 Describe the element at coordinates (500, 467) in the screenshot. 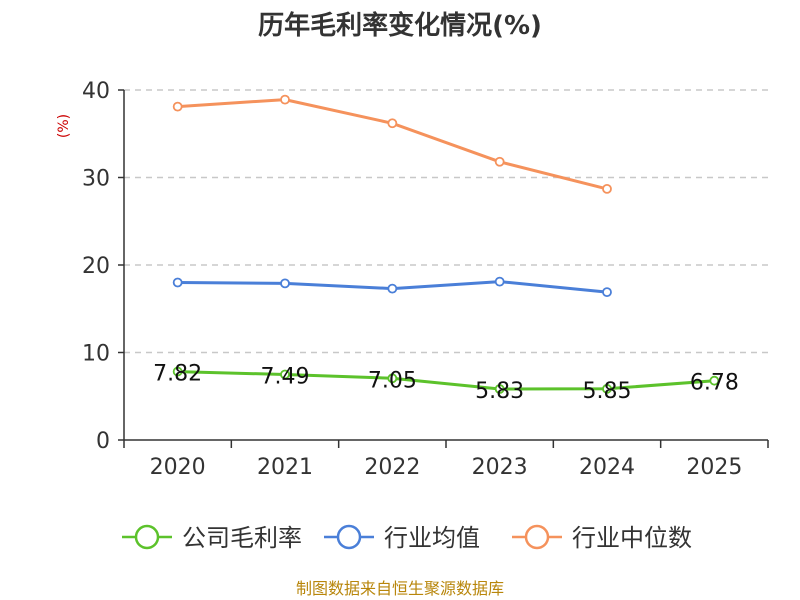

I see `x-tick-label: 2023` at that location.